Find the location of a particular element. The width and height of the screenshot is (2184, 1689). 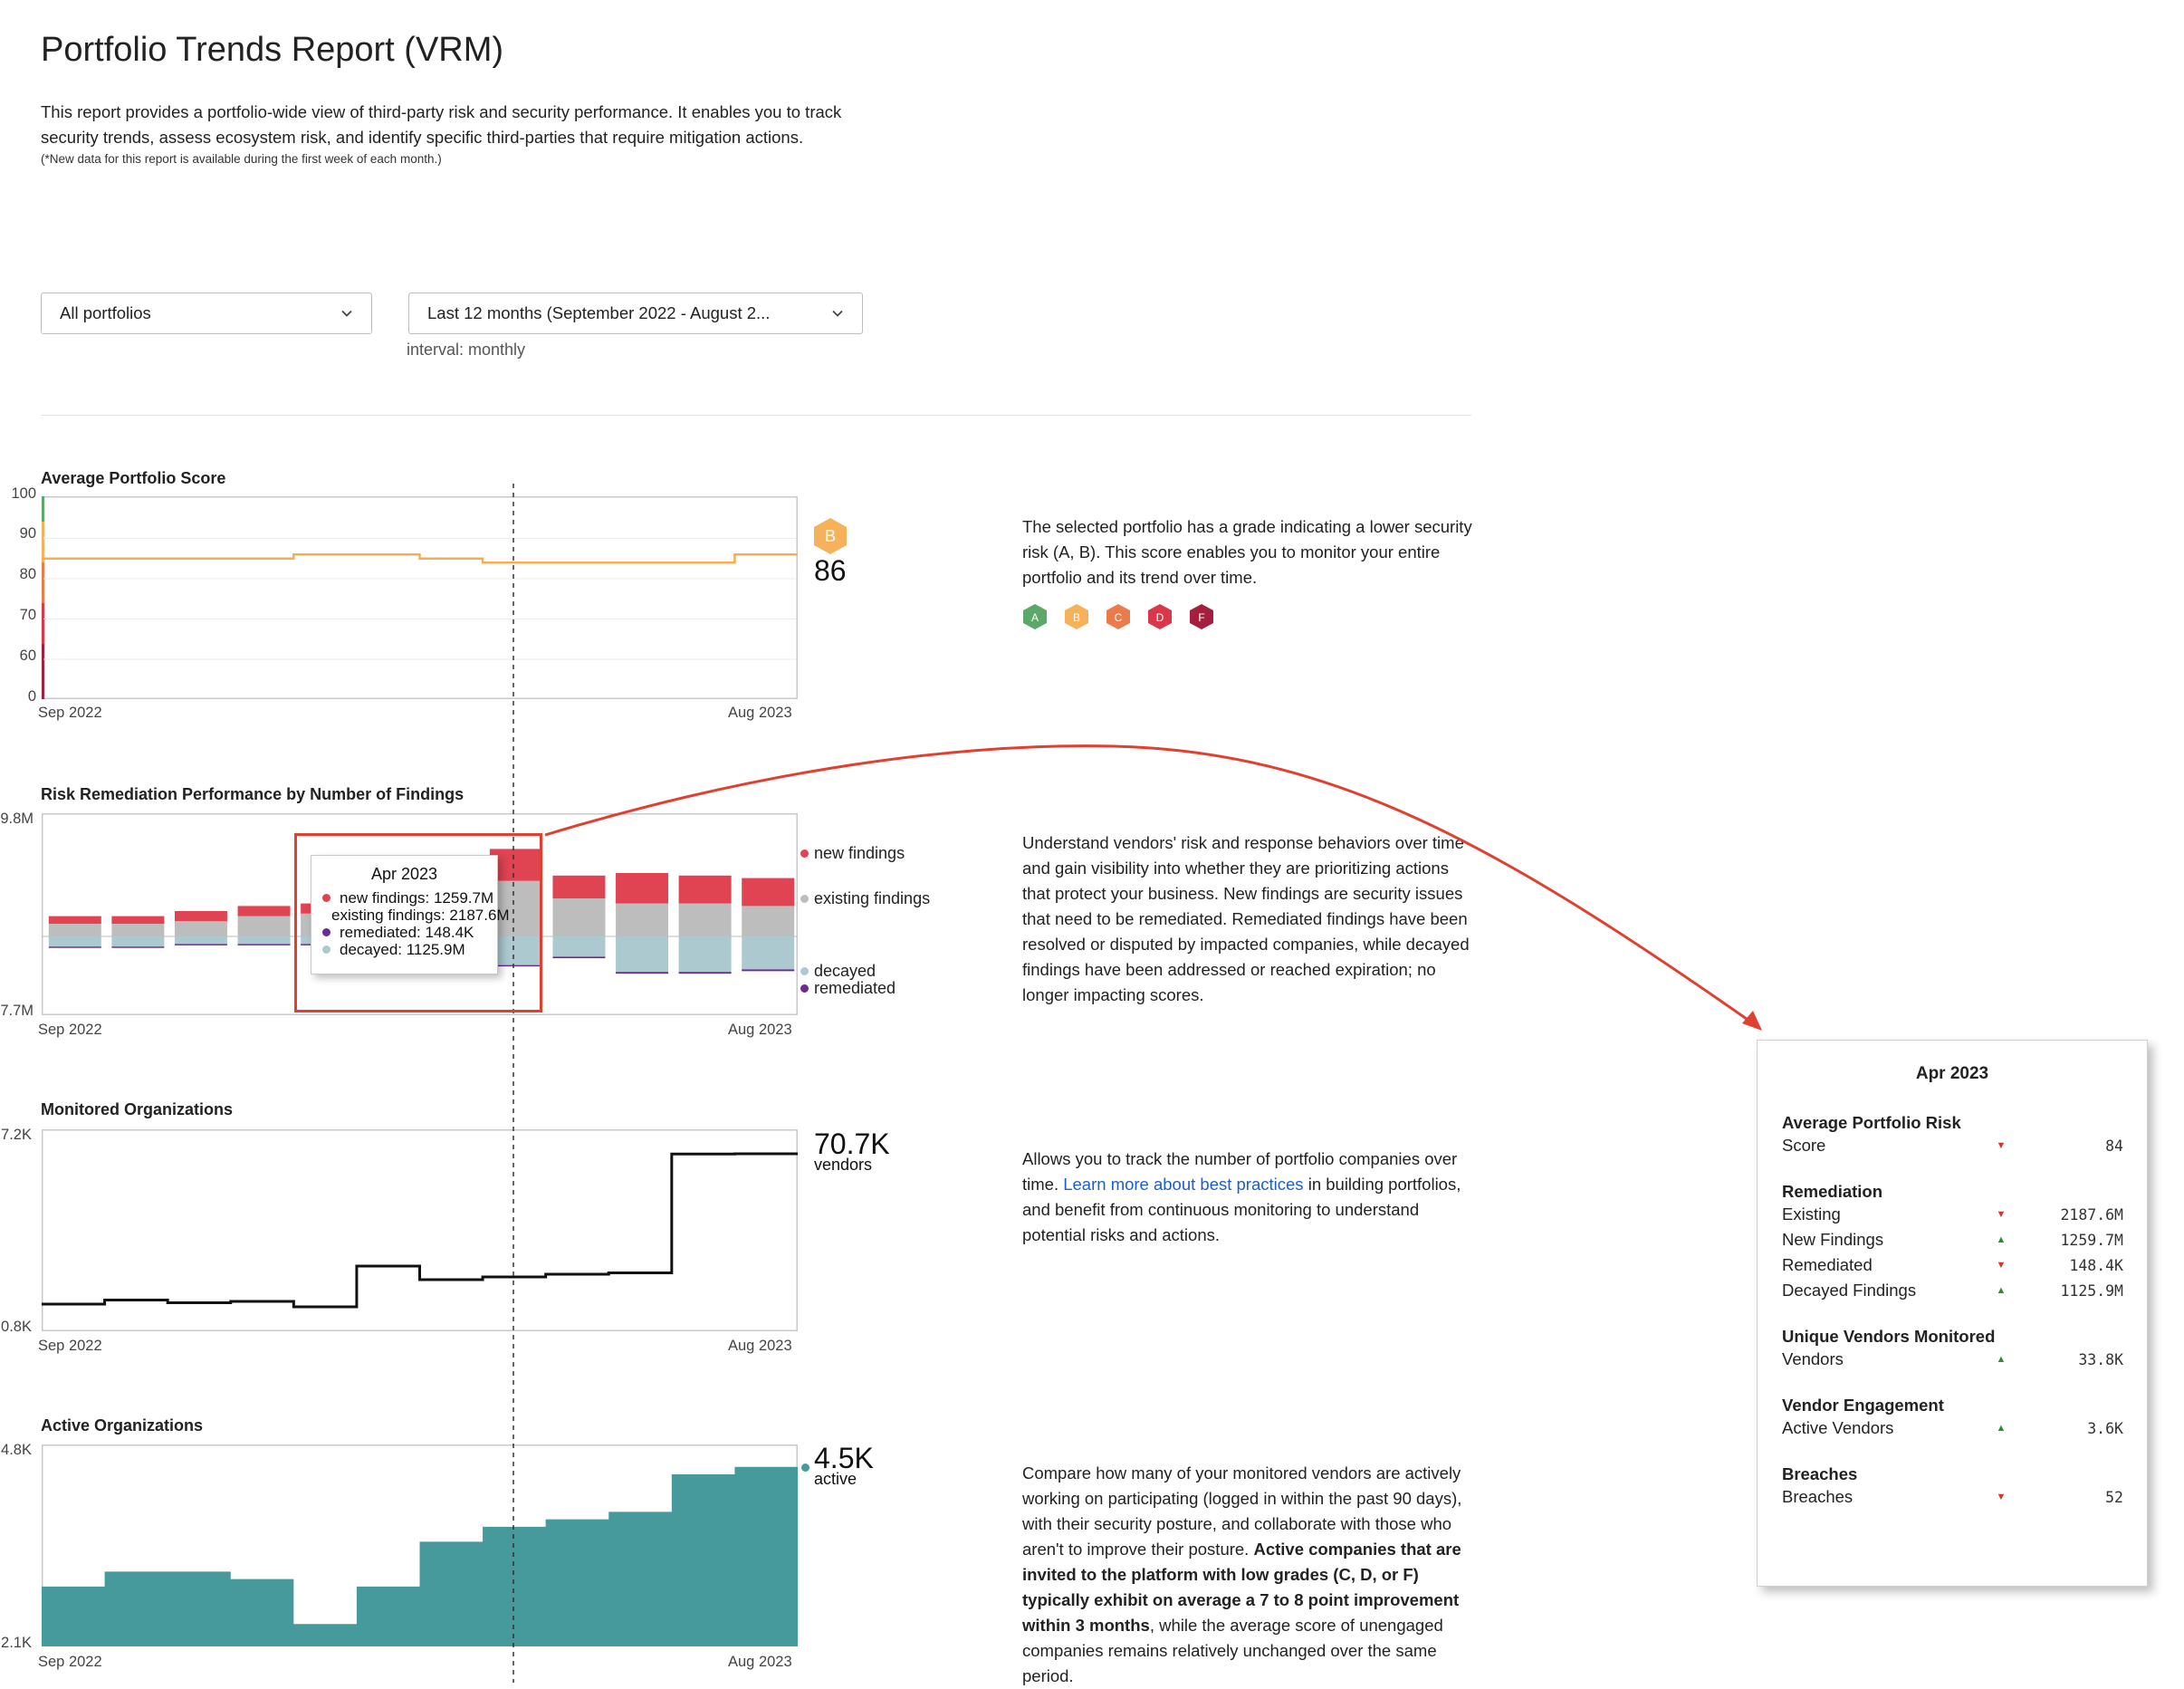

legend-label: decayed is located at coordinates (845, 971).